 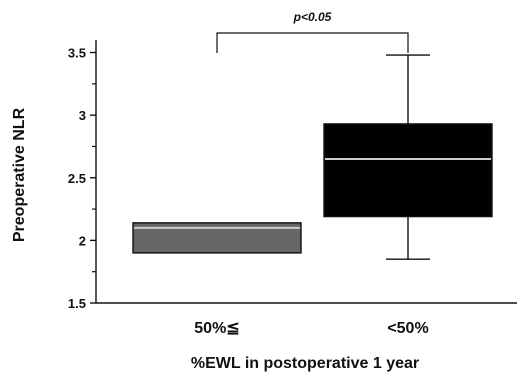 I want to click on category-label: <50%, so click(x=407, y=328).